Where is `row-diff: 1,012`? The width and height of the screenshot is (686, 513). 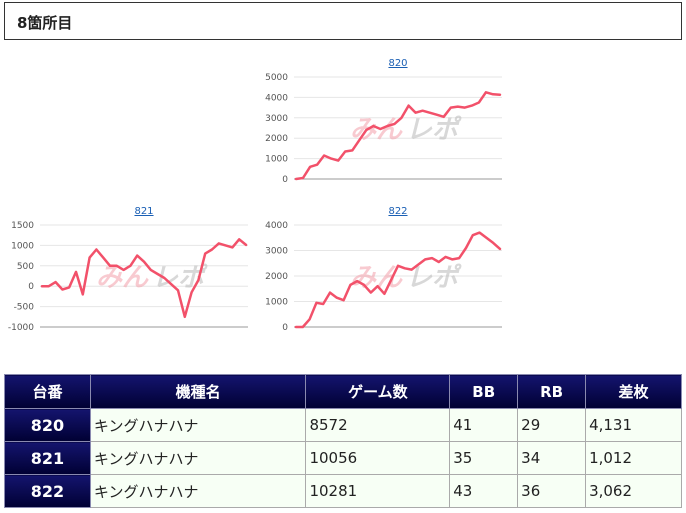 row-diff: 1,012 is located at coordinates (633, 458).